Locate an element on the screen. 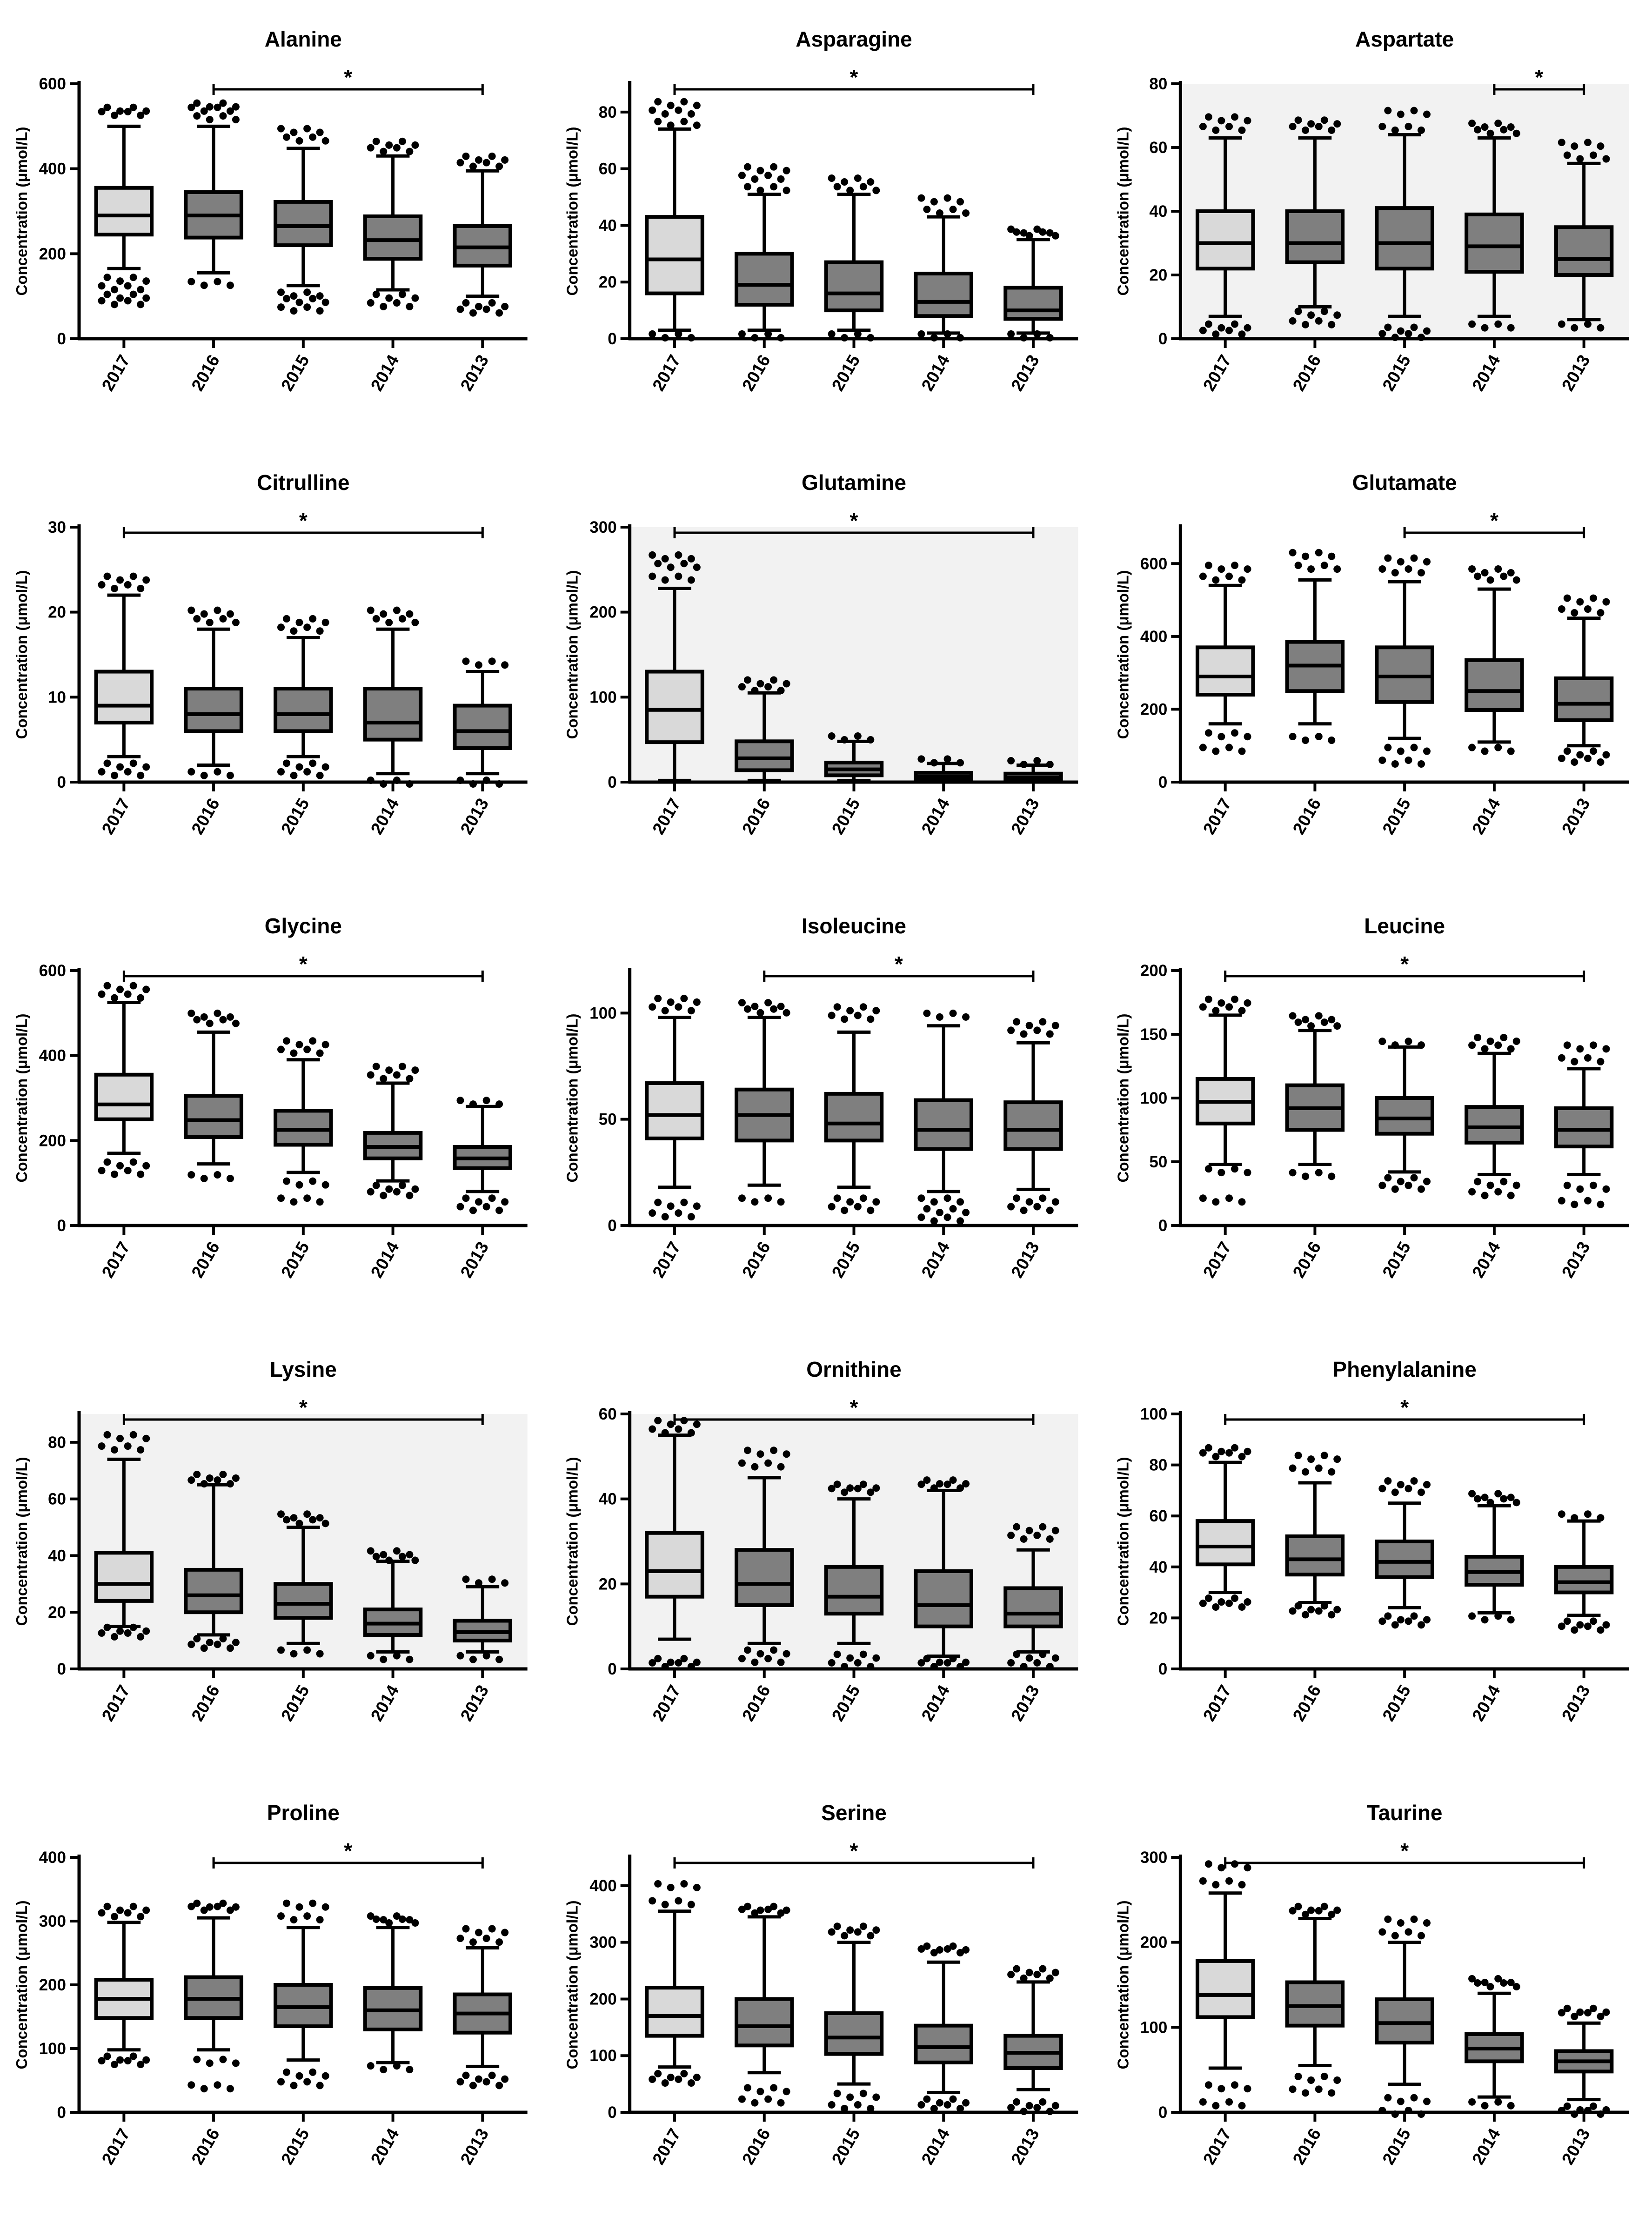  y-tick-label: 60 is located at coordinates (608, 1414).